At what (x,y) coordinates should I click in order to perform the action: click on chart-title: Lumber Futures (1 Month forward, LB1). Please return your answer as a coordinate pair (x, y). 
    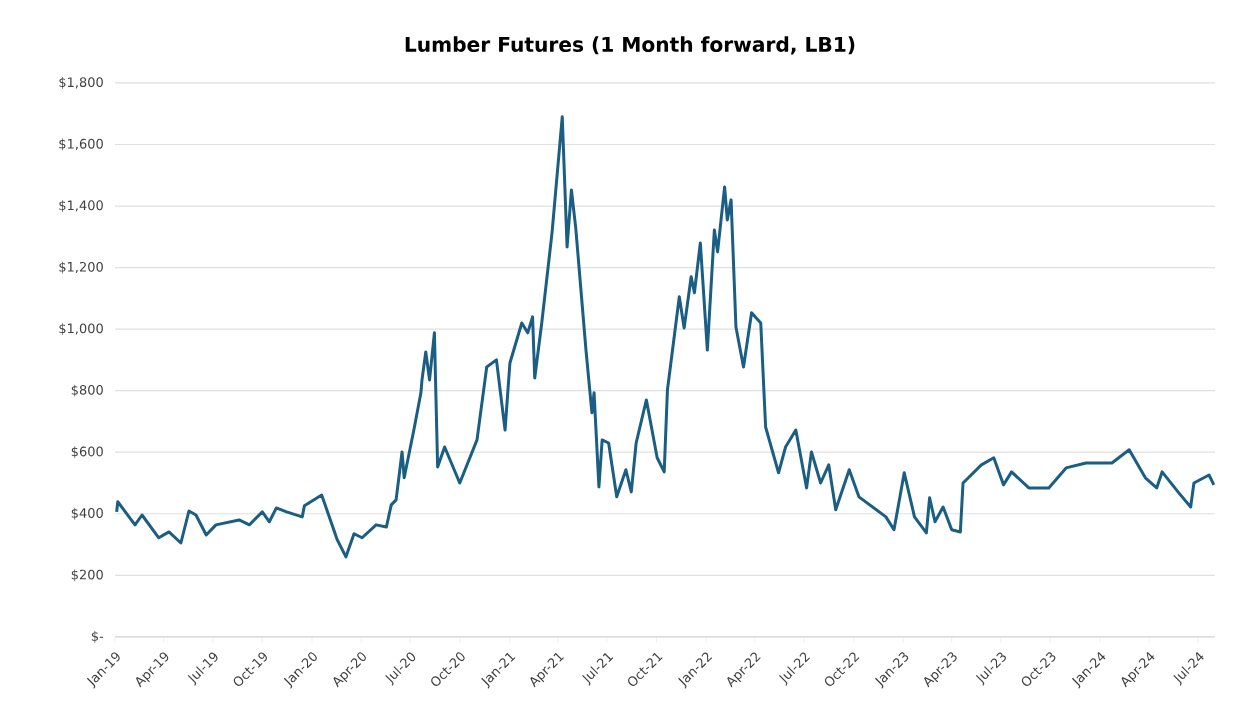
    Looking at the image, I should click on (630, 45).